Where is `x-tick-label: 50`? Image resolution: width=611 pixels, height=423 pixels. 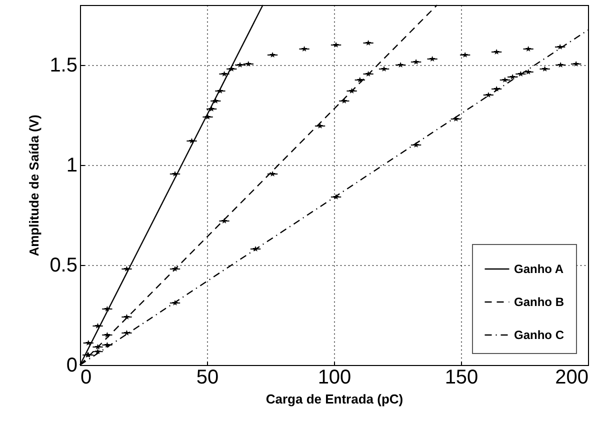
x-tick-label: 50 is located at coordinates (207, 377).